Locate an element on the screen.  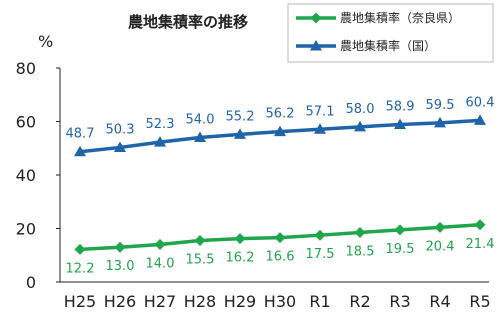
data-label: 13.0 is located at coordinates (120, 266).